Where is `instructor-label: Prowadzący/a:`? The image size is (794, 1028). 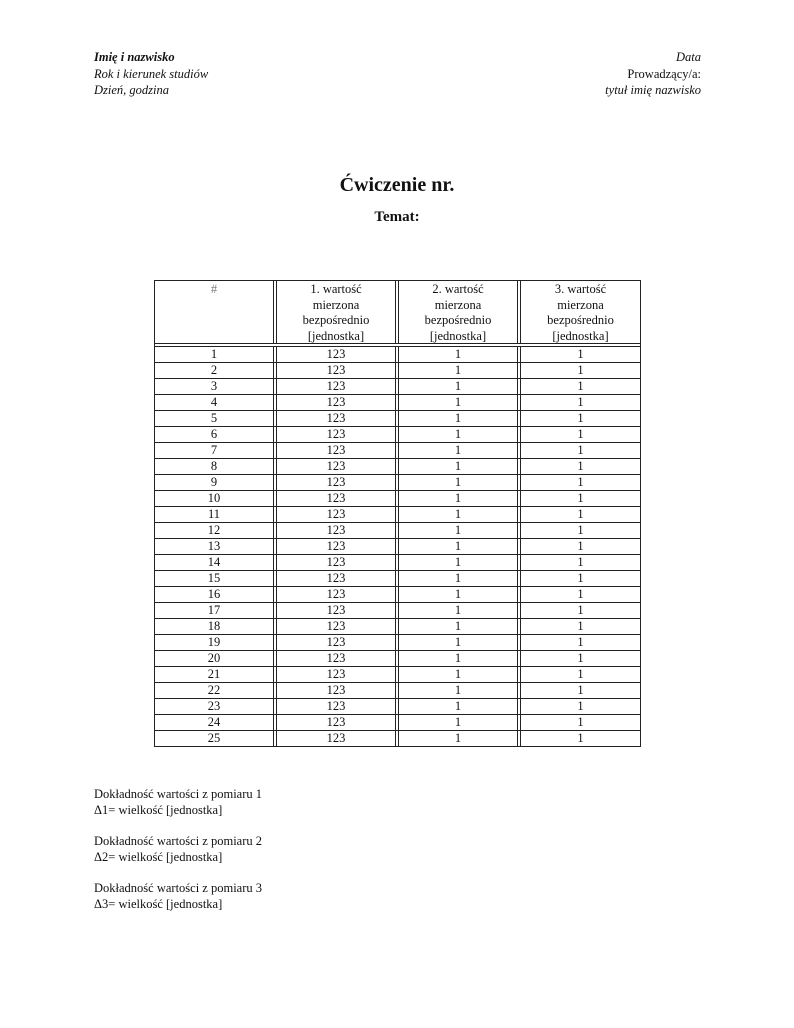
instructor-label: Prowadzący/a: is located at coordinates (664, 73).